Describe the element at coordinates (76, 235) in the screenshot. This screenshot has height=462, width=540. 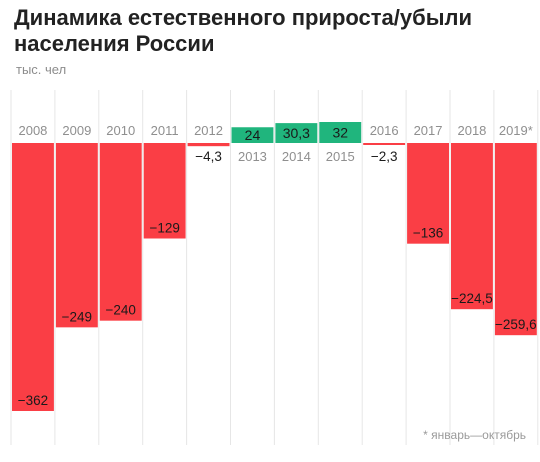
I see `bar-2009` at that location.